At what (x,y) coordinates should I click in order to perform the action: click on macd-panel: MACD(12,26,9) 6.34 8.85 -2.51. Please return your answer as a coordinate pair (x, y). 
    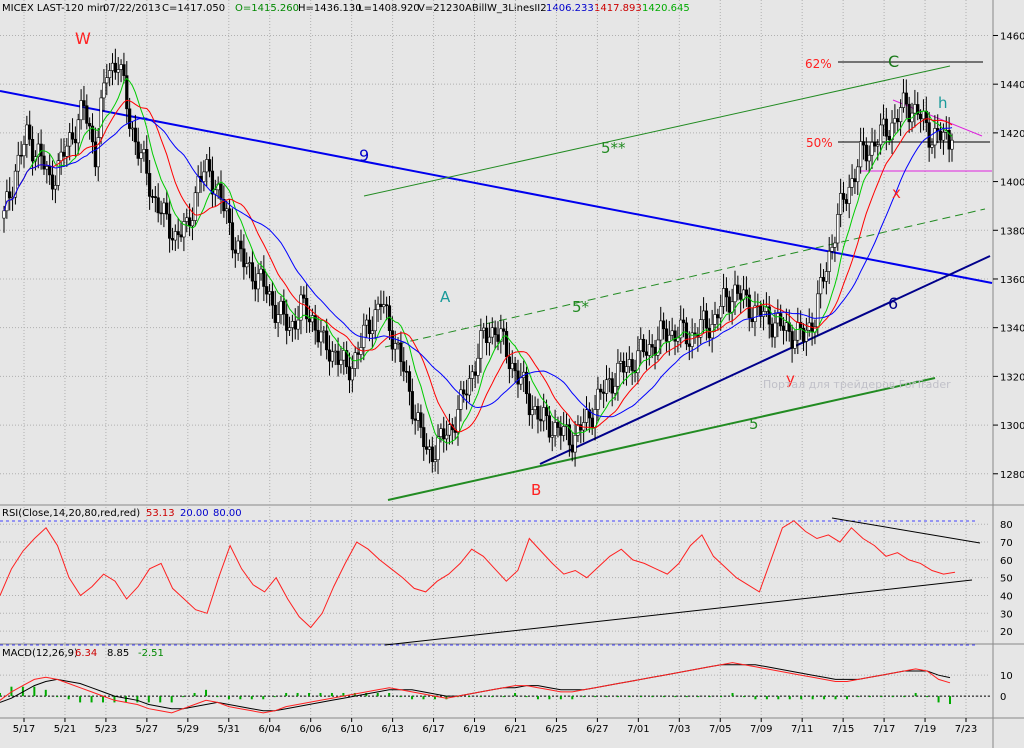
    Looking at the image, I should click on (475, 681).